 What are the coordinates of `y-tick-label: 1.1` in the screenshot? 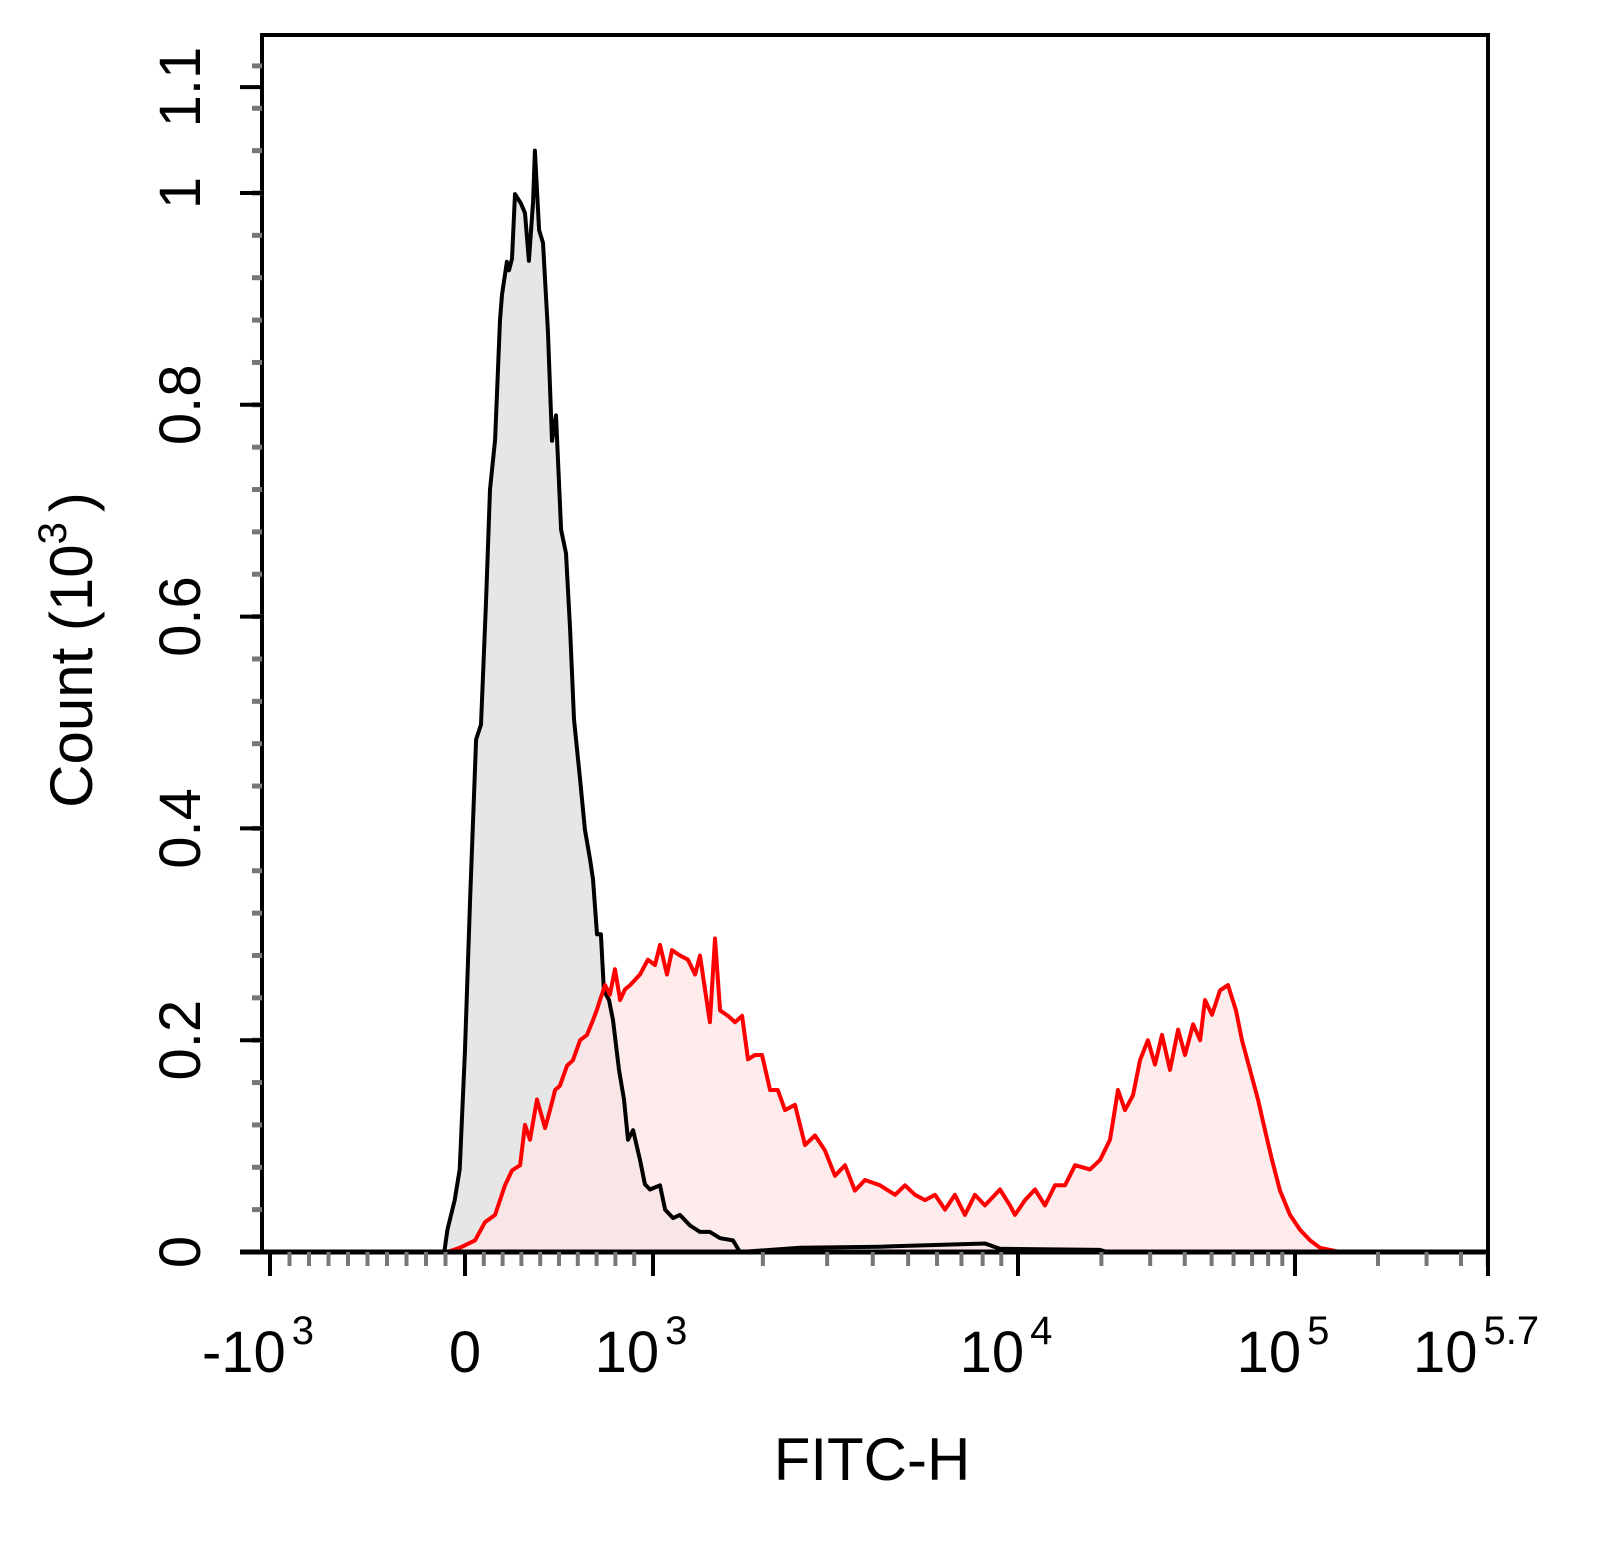 It's located at (180, 87).